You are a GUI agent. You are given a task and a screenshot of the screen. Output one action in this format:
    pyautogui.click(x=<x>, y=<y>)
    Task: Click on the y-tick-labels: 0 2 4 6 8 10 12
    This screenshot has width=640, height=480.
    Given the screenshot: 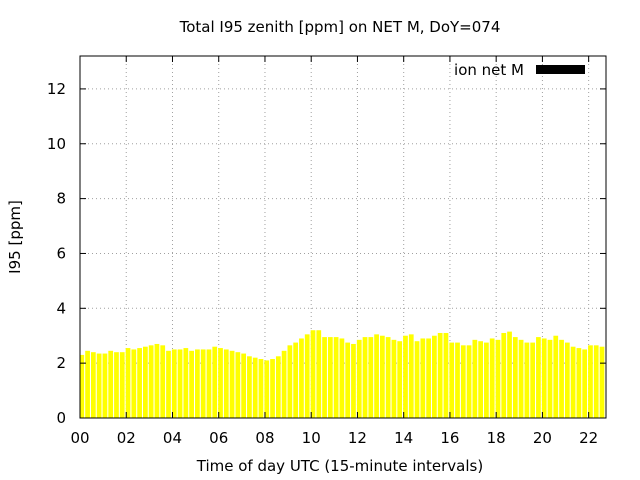 What is the action you would take?
    pyautogui.click(x=56, y=253)
    